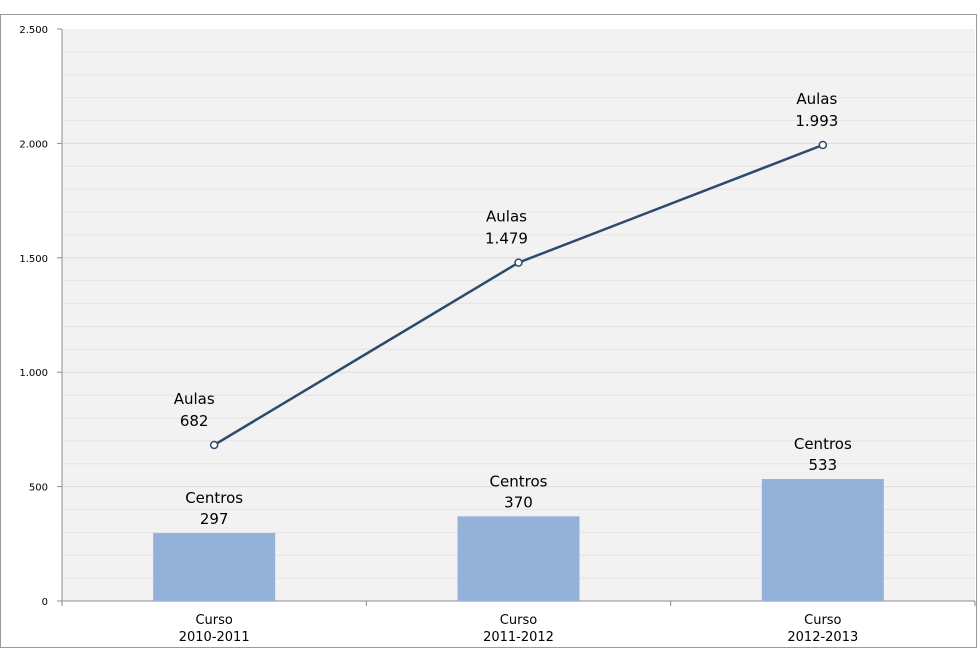 The width and height of the screenshot is (977, 652). Describe the element at coordinates (194, 421) in the screenshot. I see `line-value-label: 682` at that location.